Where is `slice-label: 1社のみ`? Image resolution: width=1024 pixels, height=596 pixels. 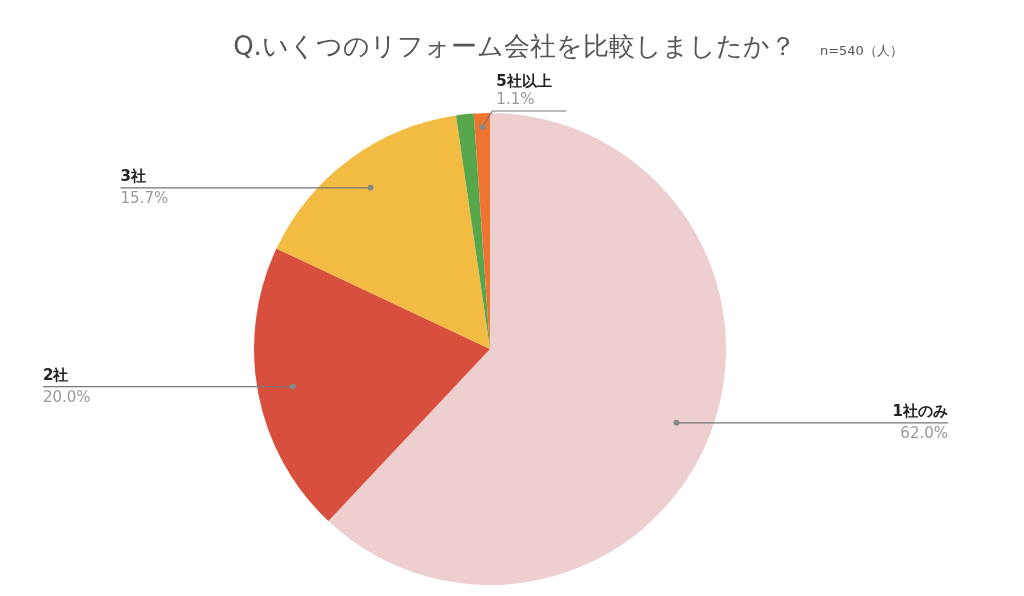 slice-label: 1社のみ is located at coordinates (920, 411).